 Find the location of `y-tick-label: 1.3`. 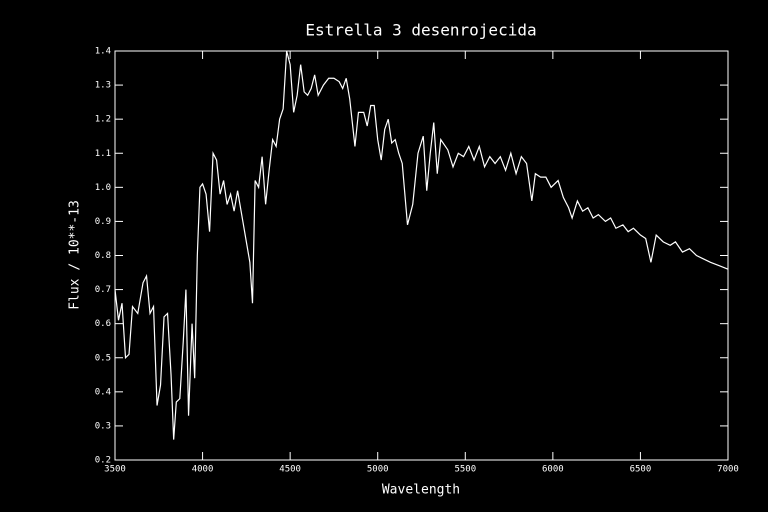

y-tick-label: 1.3 is located at coordinates (103, 86).